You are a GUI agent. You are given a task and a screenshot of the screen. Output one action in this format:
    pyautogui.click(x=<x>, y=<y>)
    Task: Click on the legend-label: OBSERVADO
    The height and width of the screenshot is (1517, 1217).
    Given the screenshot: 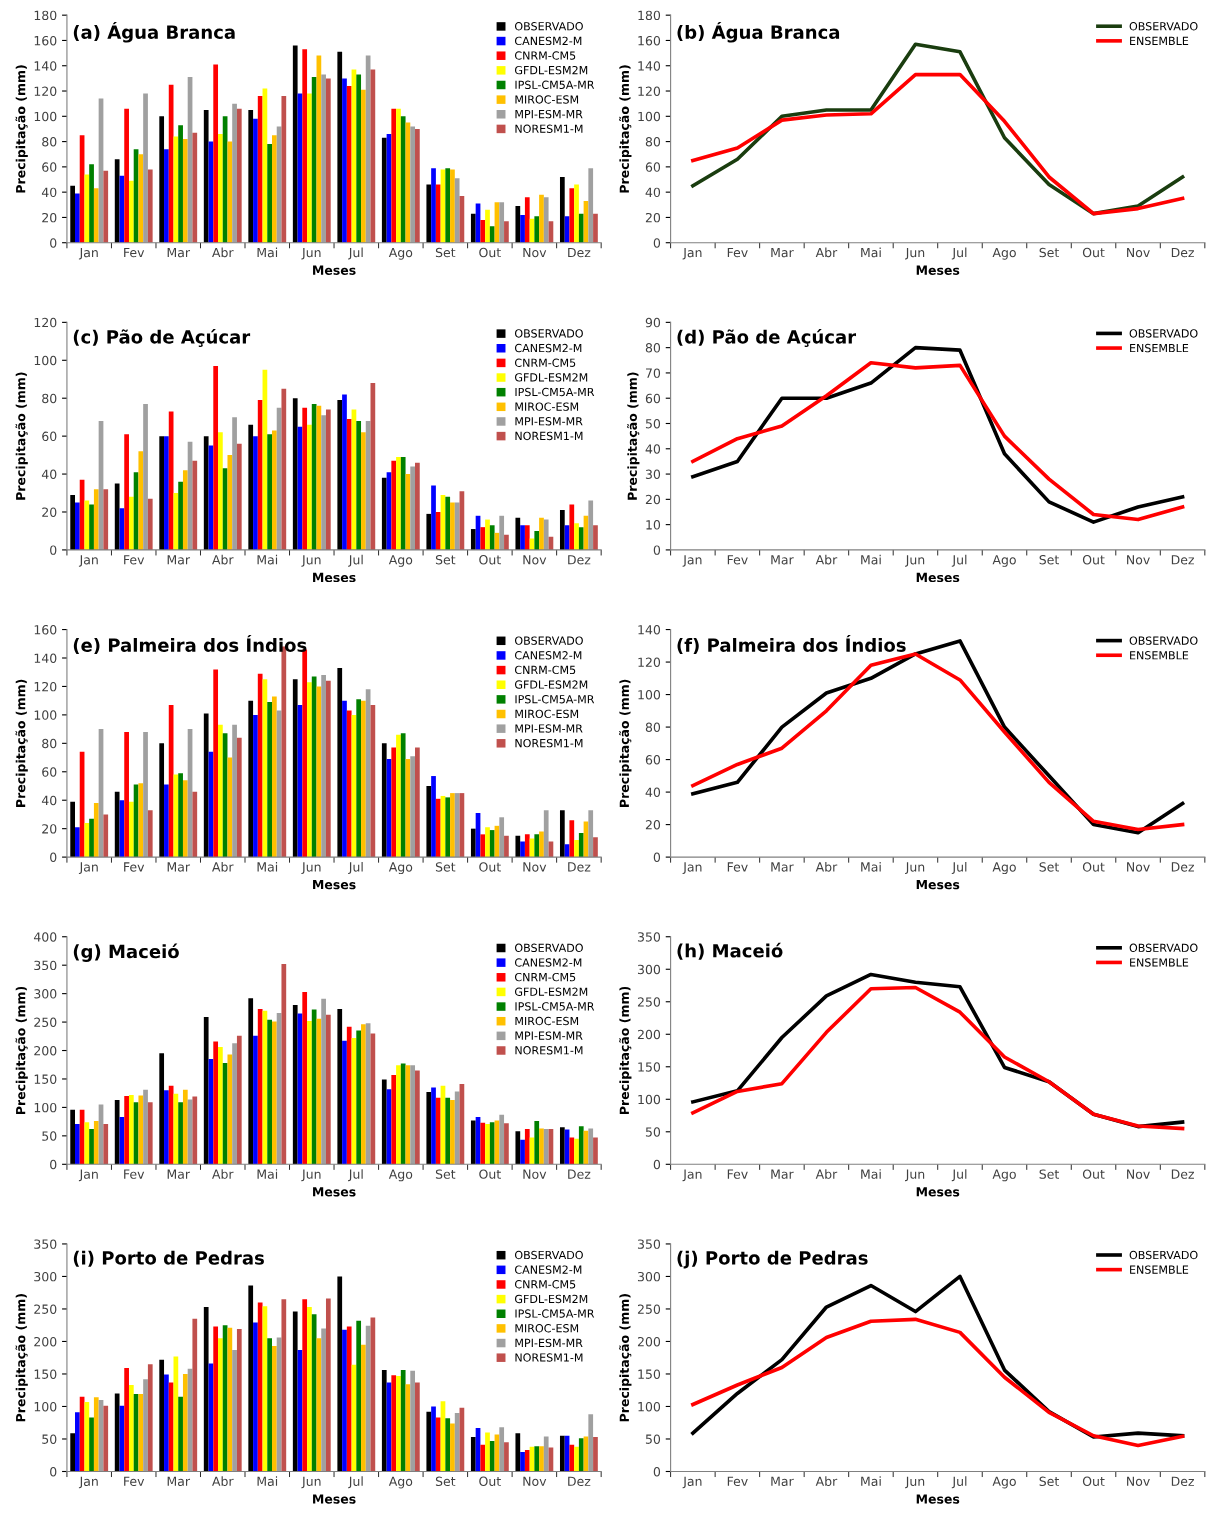 What is the action you would take?
    pyautogui.click(x=1163, y=333)
    